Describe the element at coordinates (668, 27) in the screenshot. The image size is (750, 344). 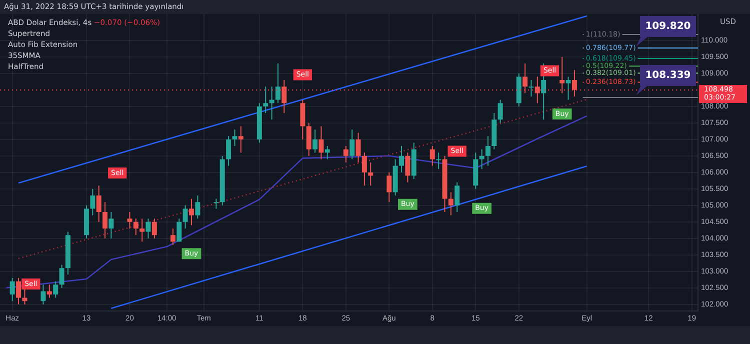
I see `annotation: 109.820` at that location.